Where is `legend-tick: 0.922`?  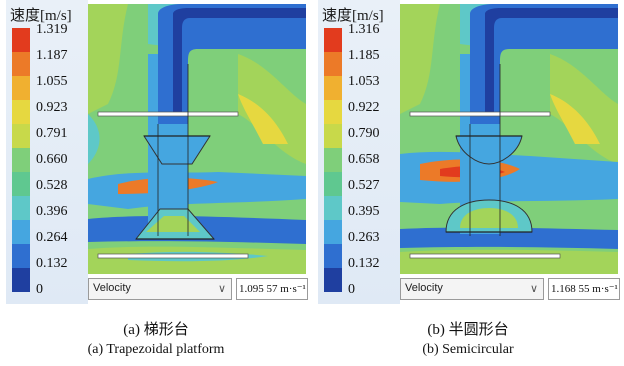 legend-tick: 0.922 is located at coordinates (364, 107).